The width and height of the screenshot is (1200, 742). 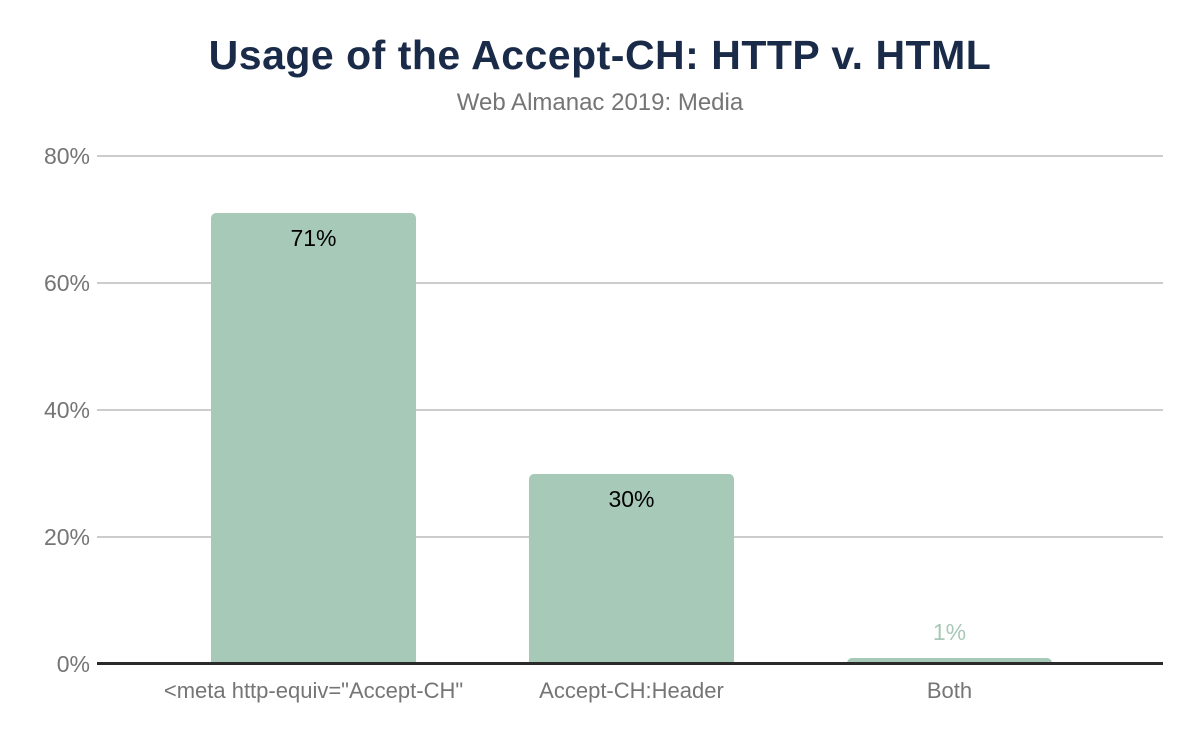 I want to click on y-tick-label: 80%, so click(x=66, y=156).